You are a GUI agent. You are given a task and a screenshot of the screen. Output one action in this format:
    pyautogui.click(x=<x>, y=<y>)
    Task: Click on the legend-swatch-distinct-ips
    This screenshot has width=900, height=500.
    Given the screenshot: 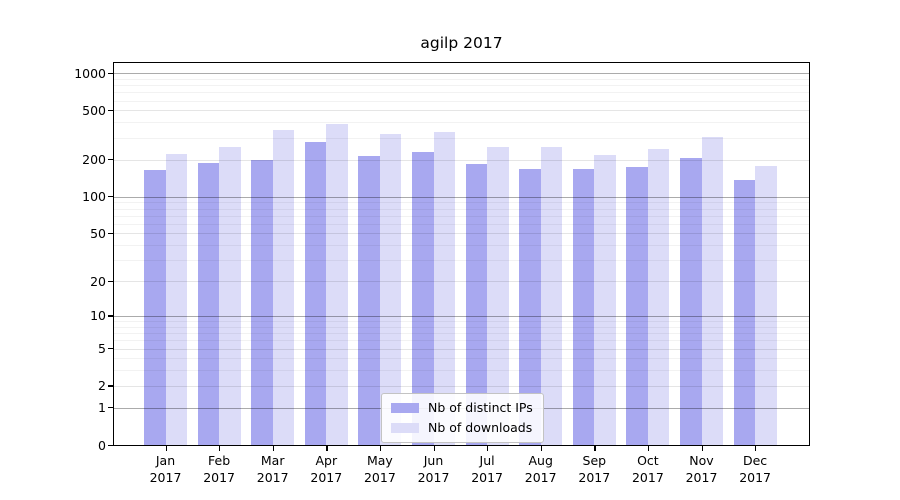 What is the action you would take?
    pyautogui.click(x=405, y=408)
    